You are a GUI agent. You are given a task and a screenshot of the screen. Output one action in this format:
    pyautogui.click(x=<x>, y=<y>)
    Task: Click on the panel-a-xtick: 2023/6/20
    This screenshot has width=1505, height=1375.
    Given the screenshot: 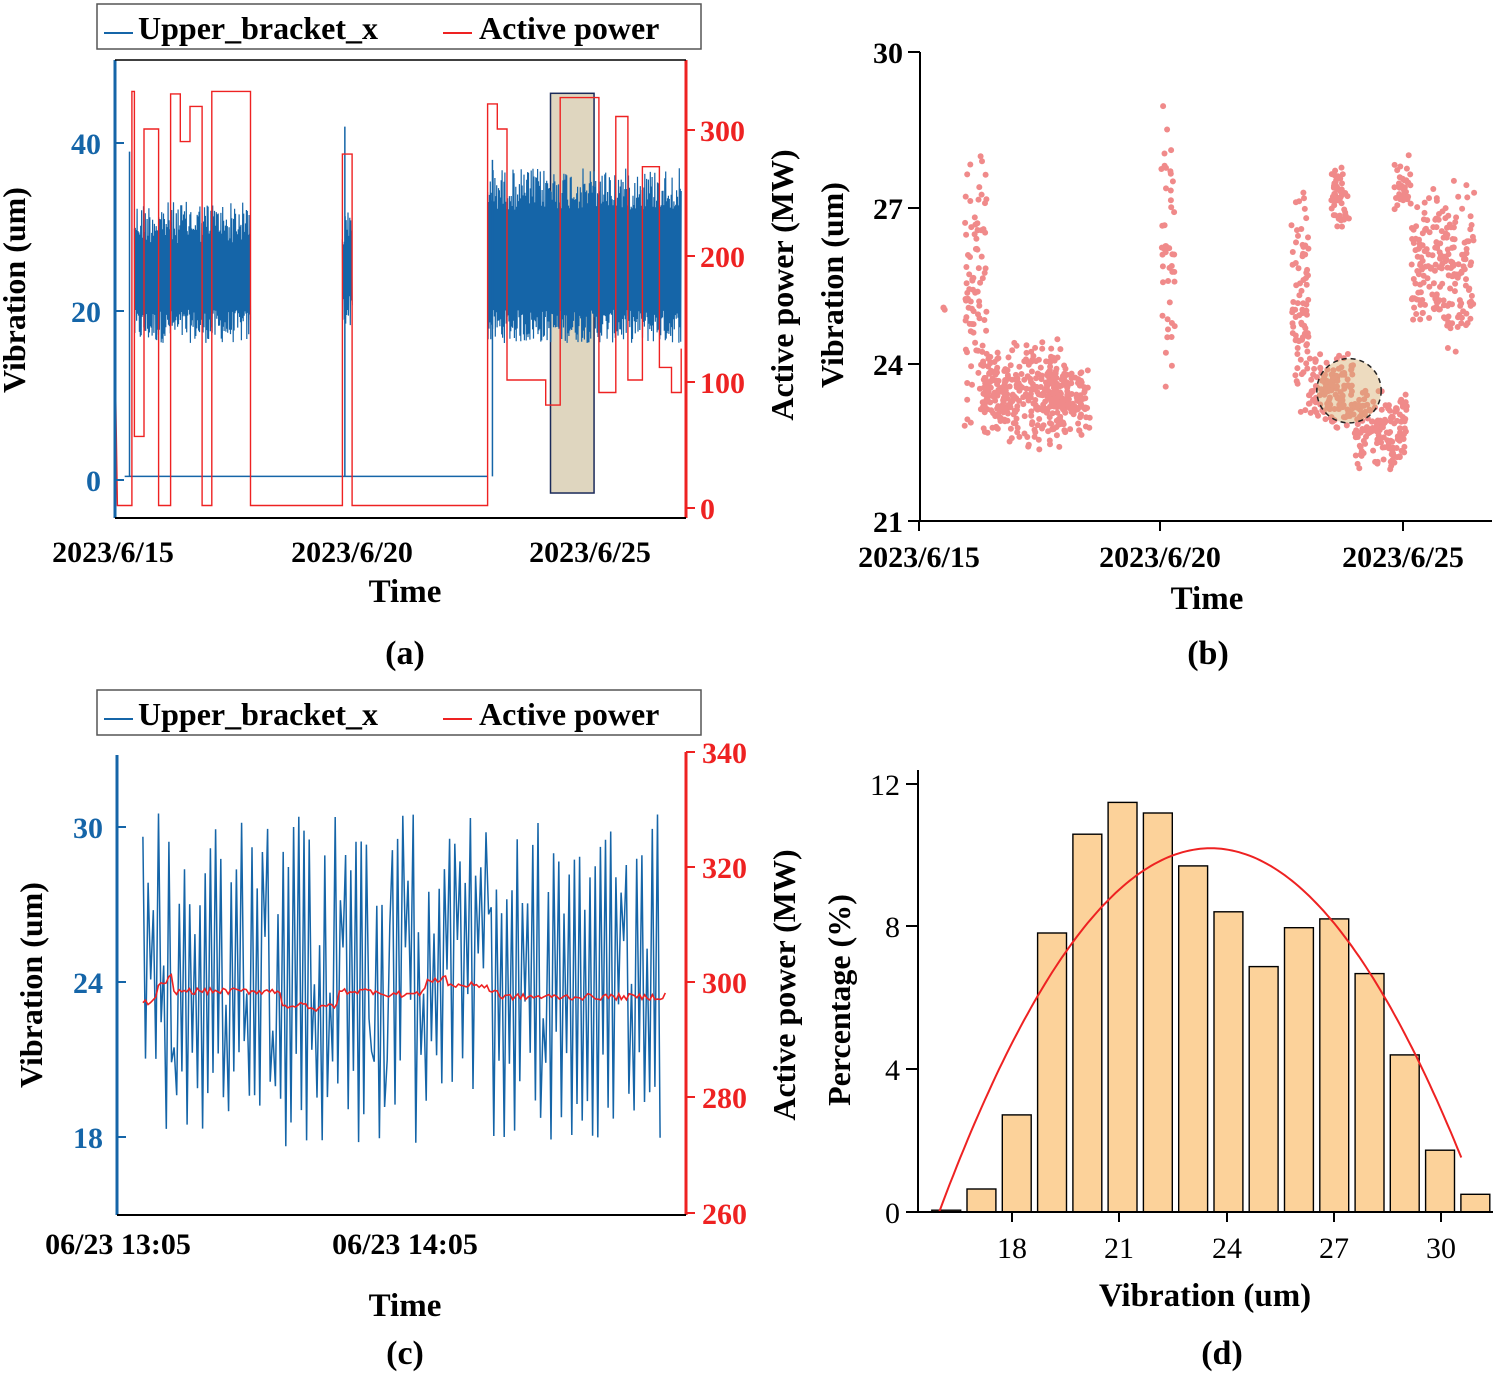 What is the action you would take?
    pyautogui.click(x=352, y=552)
    